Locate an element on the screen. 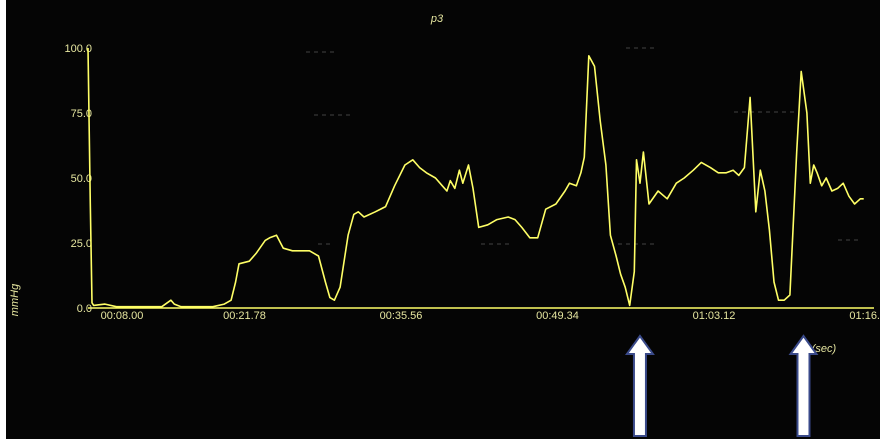 The image size is (886, 439). x-tick-label: 00:35.56 is located at coordinates (401, 316).